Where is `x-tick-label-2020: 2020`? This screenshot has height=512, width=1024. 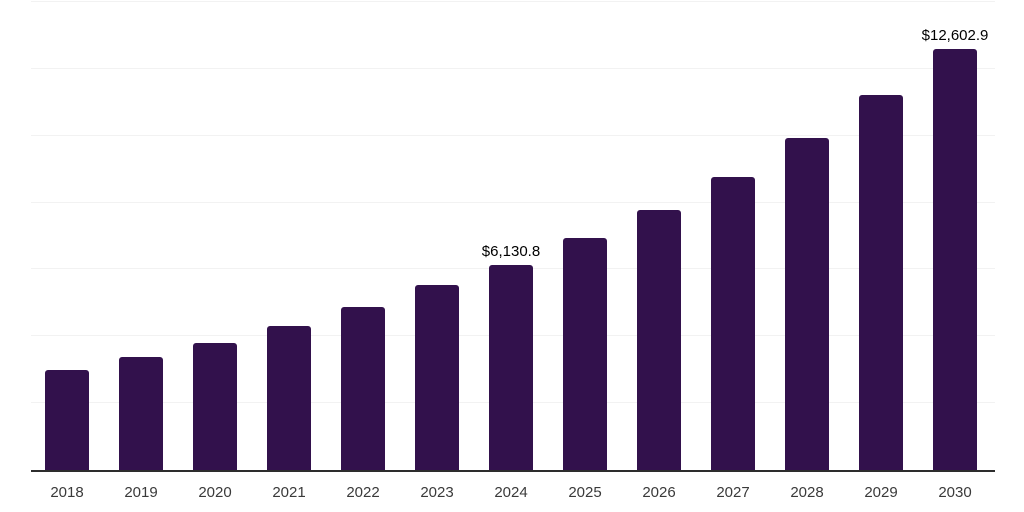 x-tick-label-2020: 2020 is located at coordinates (215, 492).